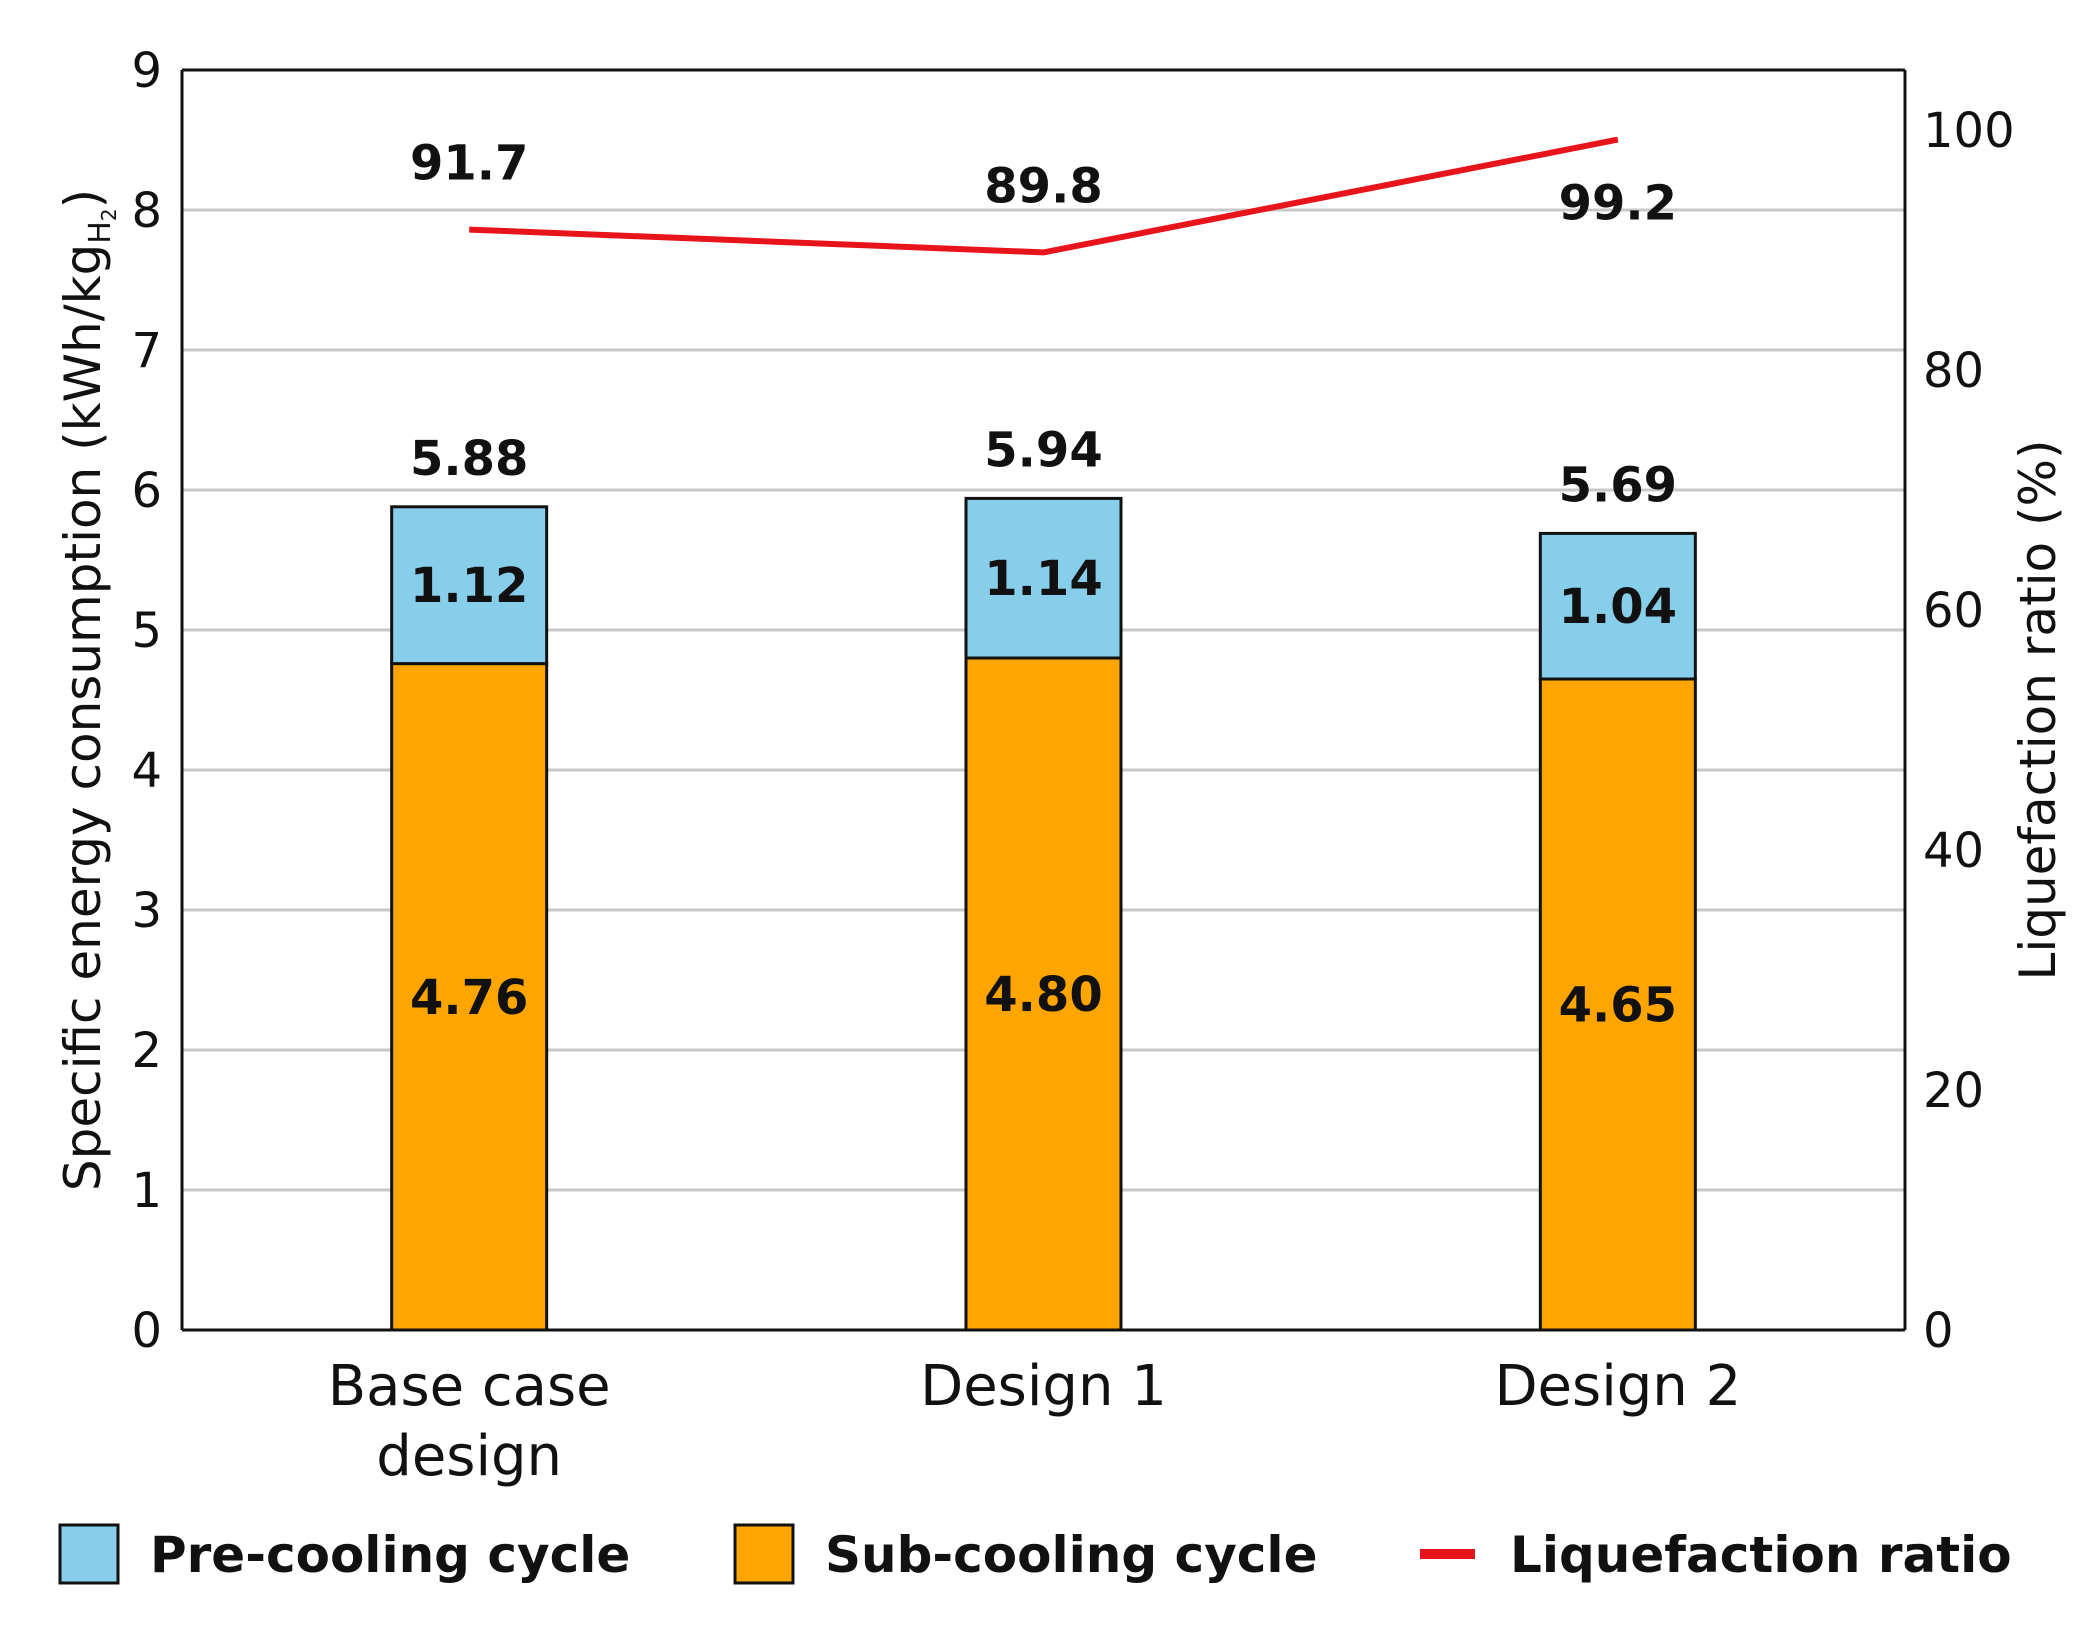 This screenshot has width=2091, height=1626. Describe the element at coordinates (1043, 450) in the screenshot. I see `total-value-label: 5.94` at that location.